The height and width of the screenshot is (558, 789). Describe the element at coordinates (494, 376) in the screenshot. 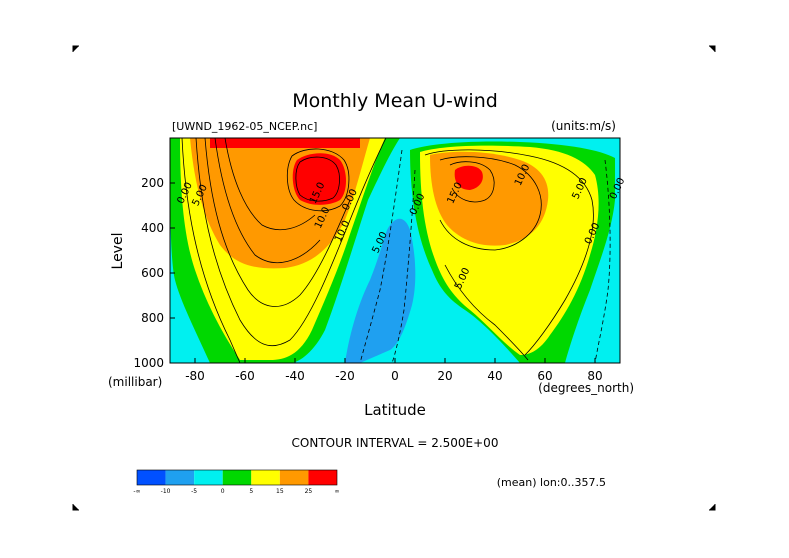

I see `x-tick-label: 40` at that location.